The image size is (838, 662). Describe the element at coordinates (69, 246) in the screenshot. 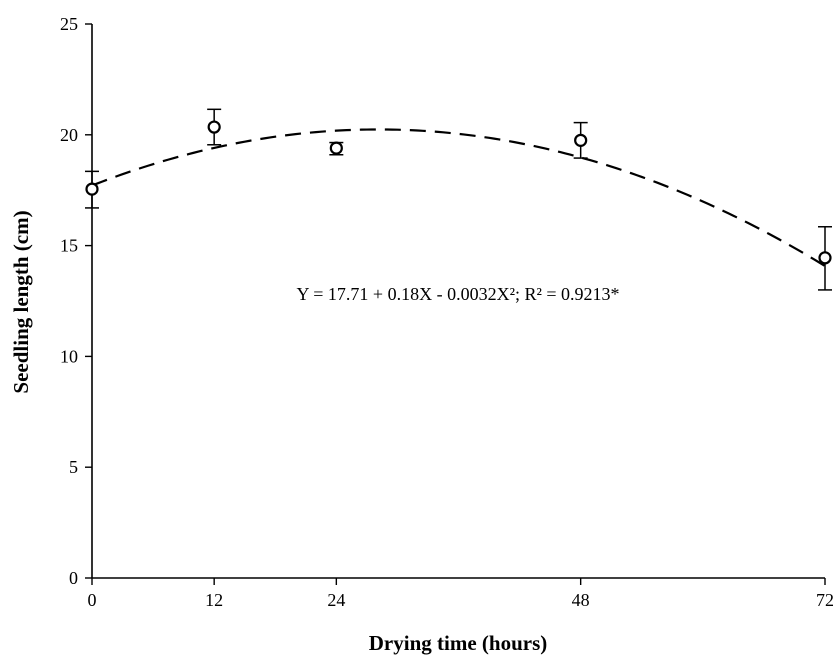

I see `y-tick-label: 15` at that location.